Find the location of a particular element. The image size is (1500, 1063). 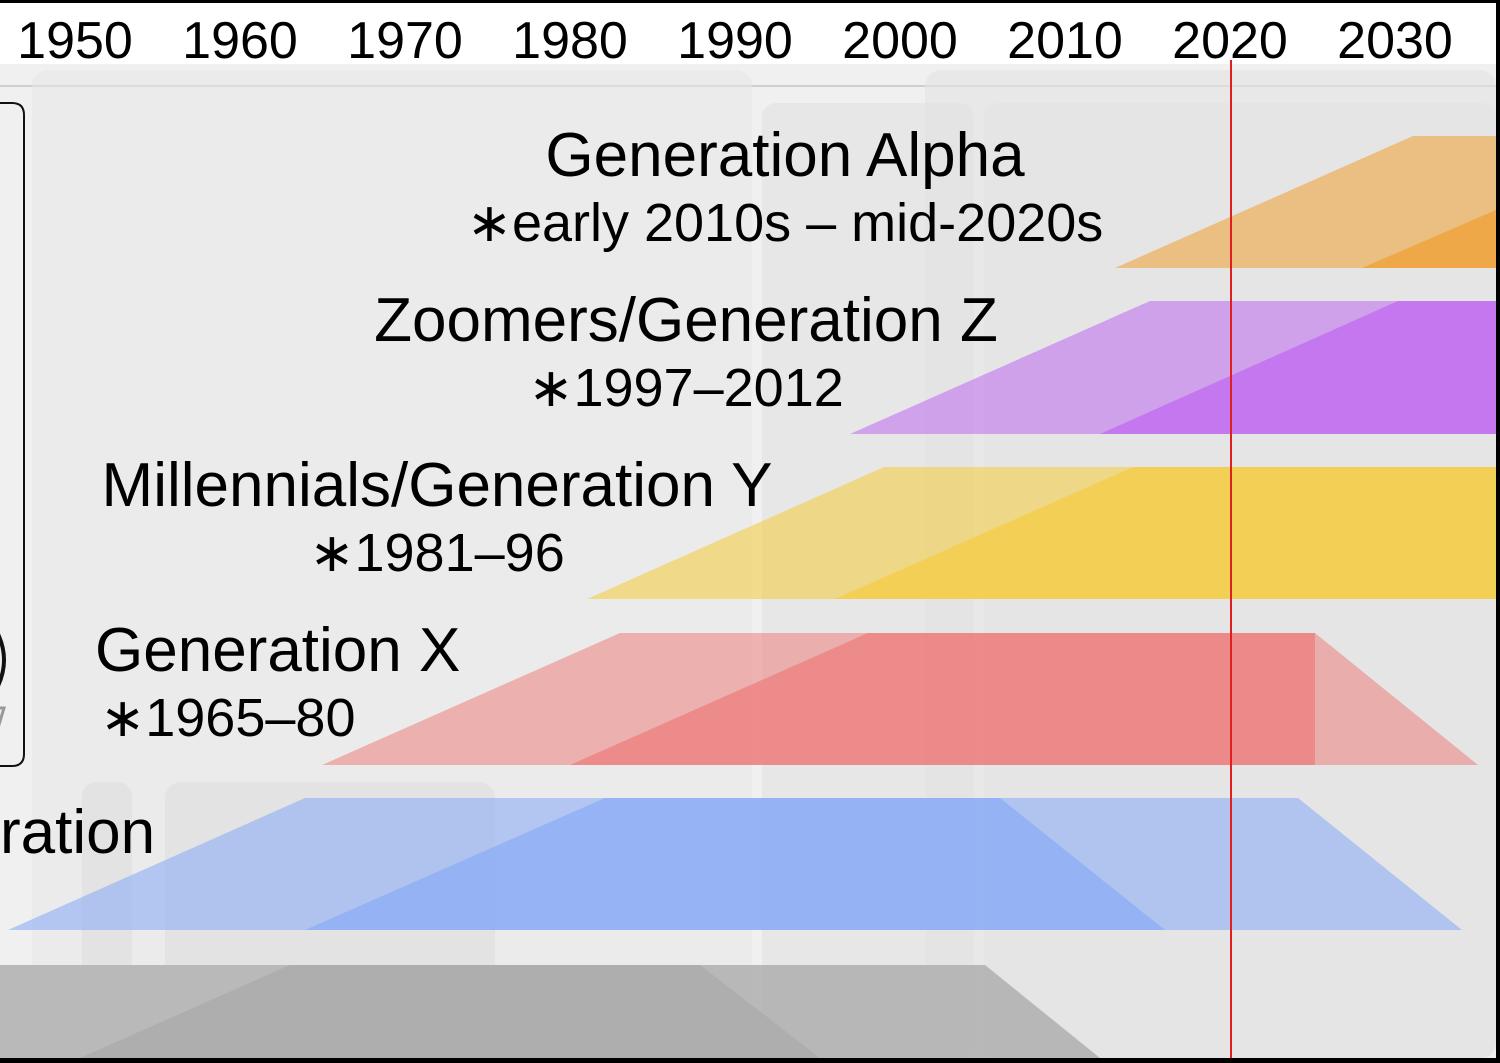

z-inner-band is located at coordinates (1298, 367).